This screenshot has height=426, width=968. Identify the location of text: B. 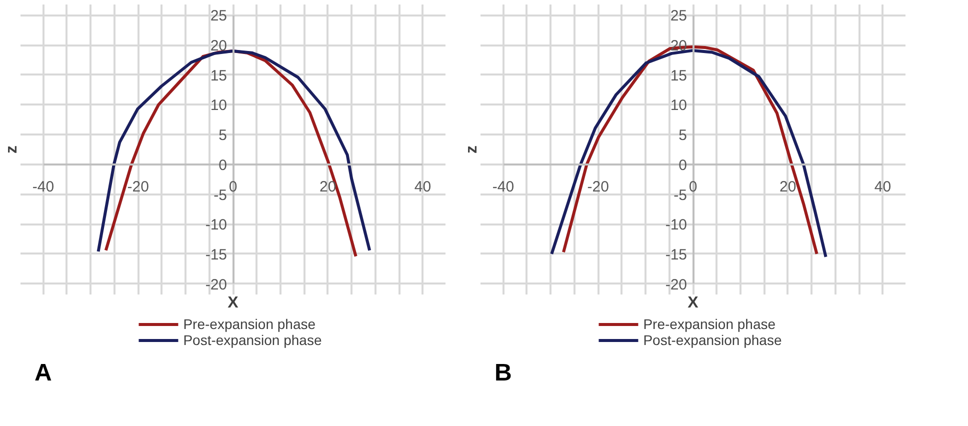
(503, 373).